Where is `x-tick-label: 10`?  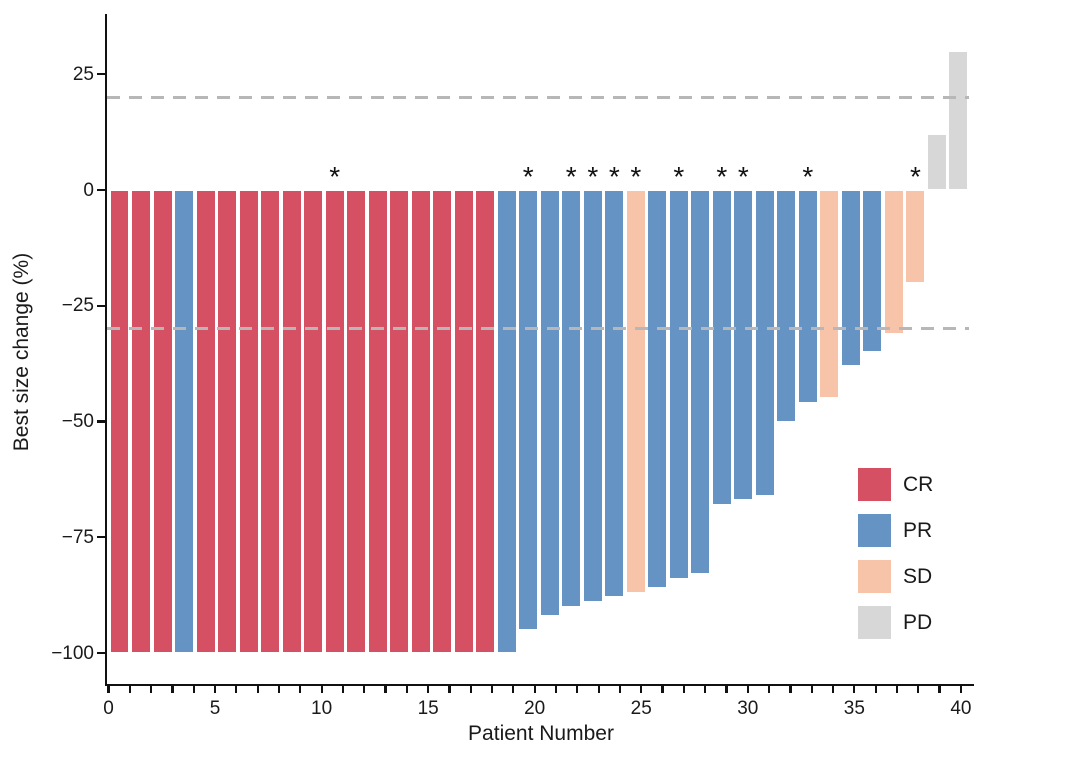
x-tick-label: 10 is located at coordinates (322, 708).